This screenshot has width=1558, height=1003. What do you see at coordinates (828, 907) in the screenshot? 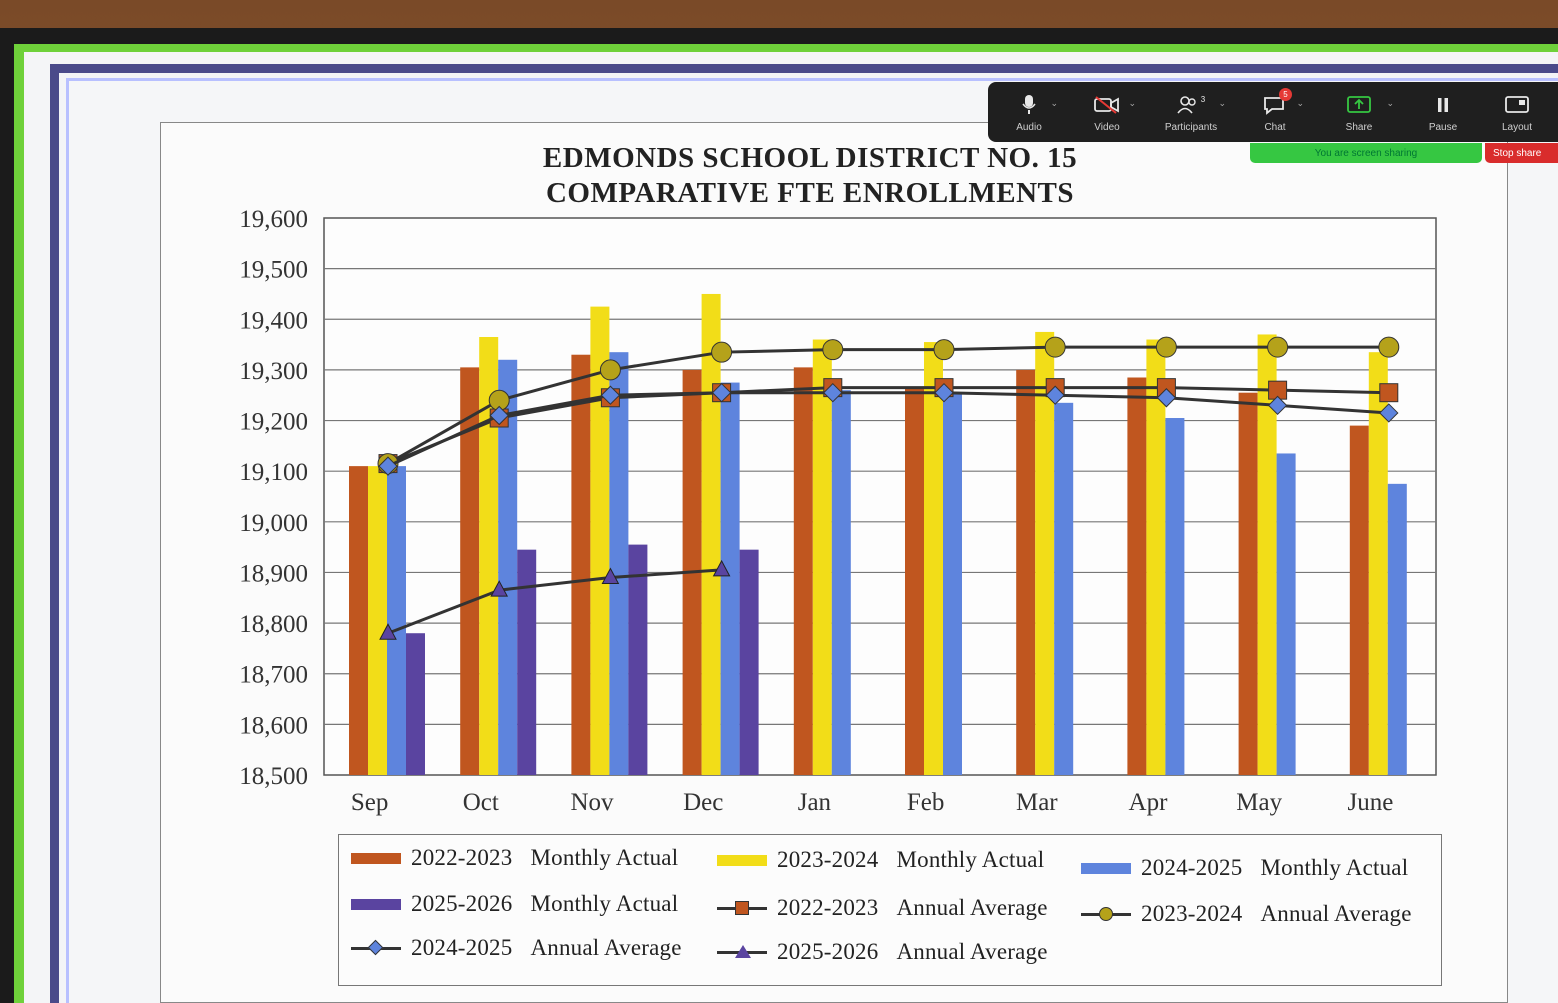
I see `legend-year: 2022-2023` at bounding box center [828, 907].